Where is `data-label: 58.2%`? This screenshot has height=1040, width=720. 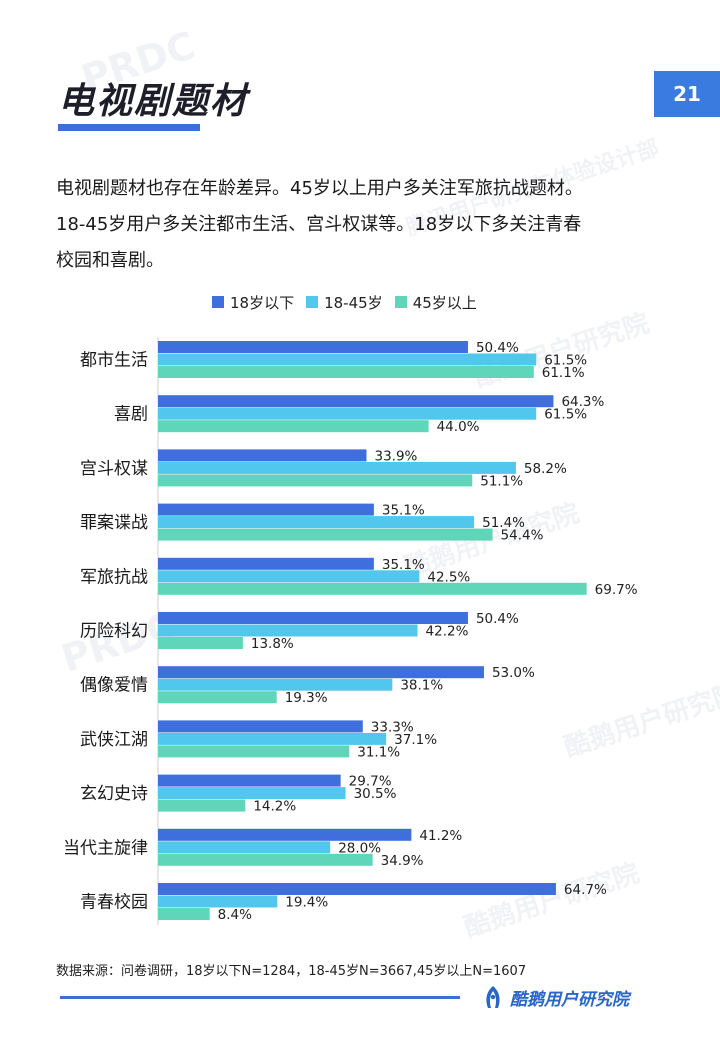
data-label: 58.2% is located at coordinates (545, 469).